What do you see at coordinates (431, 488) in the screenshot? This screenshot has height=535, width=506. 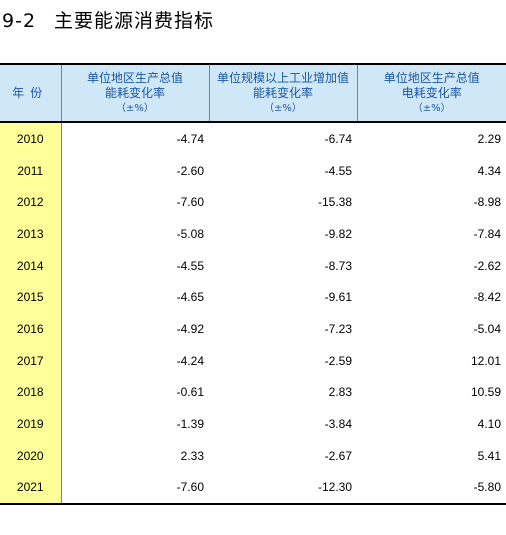 I see `gdp-electricity-cell: -5.80` at bounding box center [431, 488].